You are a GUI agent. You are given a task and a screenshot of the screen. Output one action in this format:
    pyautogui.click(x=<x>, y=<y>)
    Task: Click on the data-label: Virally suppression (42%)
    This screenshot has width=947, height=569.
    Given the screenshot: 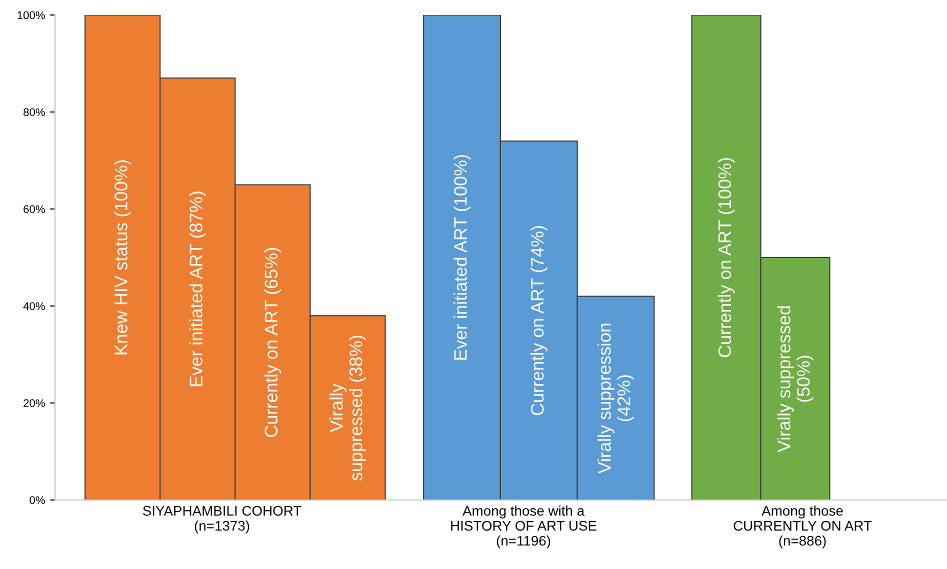 What is the action you would take?
    pyautogui.click(x=616, y=399)
    